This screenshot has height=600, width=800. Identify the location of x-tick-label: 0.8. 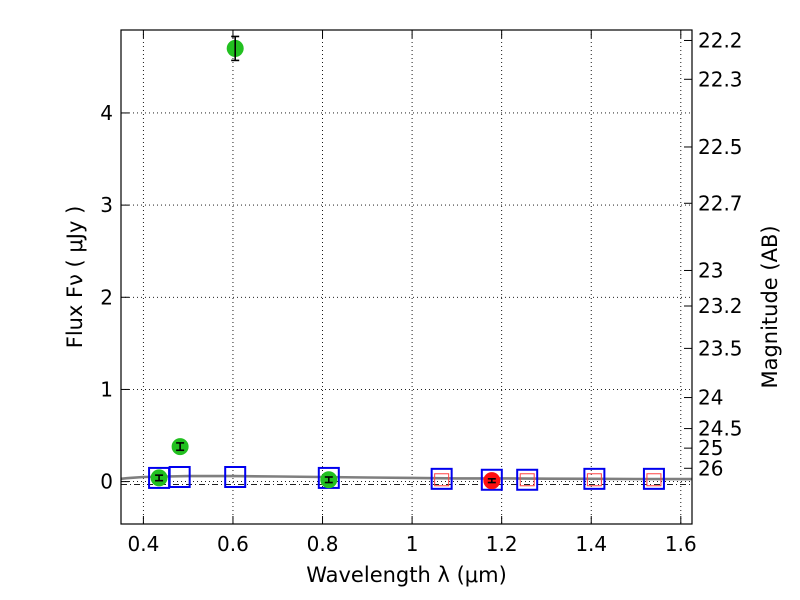
(323, 544).